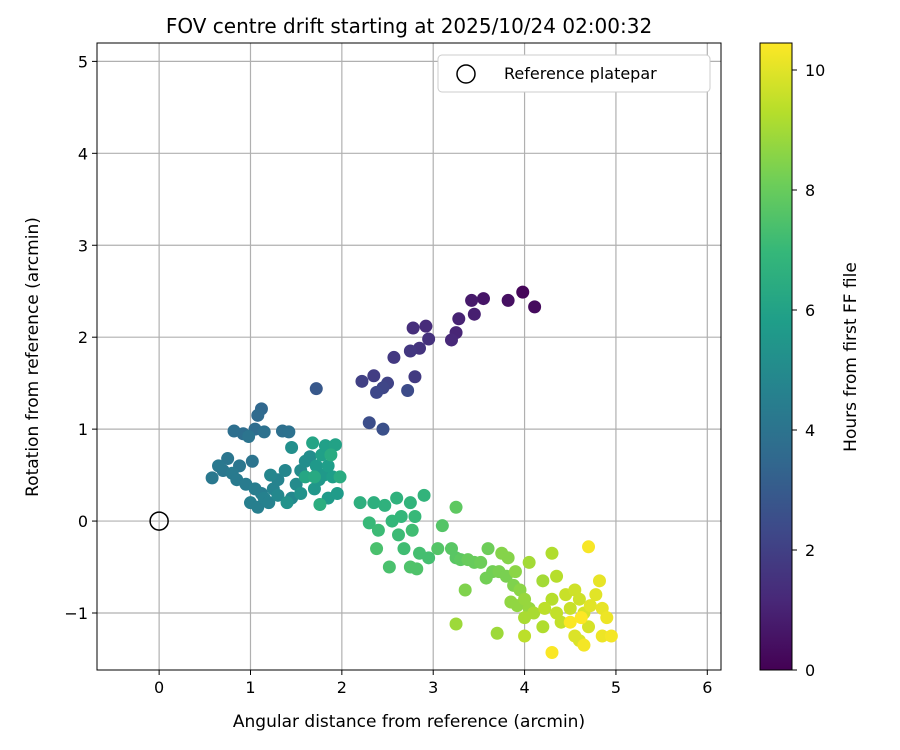  Describe the element at coordinates (83, 337) in the screenshot. I see `y-tick-label: 2` at that location.